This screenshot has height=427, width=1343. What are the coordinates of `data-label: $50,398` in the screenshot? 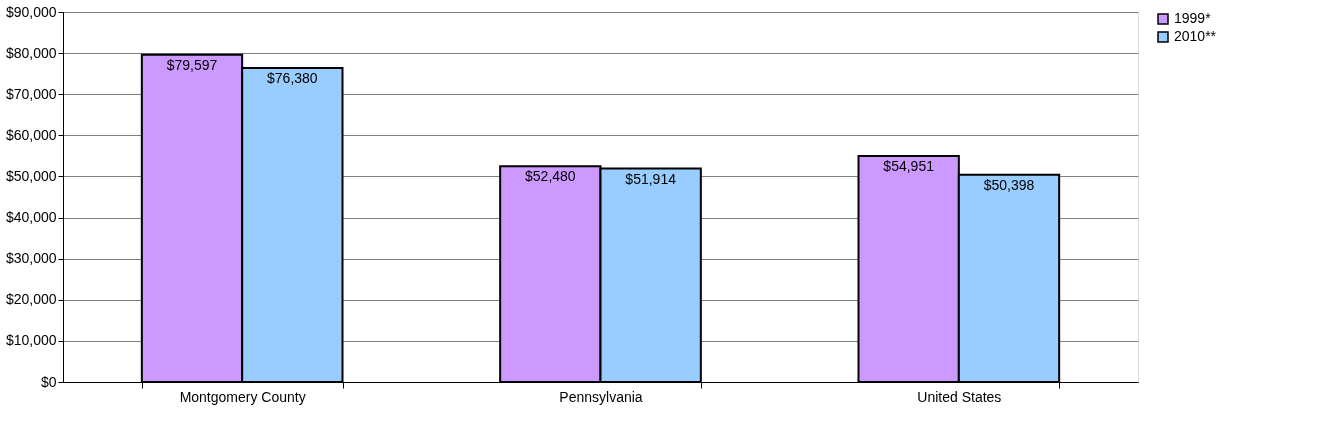 It's located at (1009, 184).